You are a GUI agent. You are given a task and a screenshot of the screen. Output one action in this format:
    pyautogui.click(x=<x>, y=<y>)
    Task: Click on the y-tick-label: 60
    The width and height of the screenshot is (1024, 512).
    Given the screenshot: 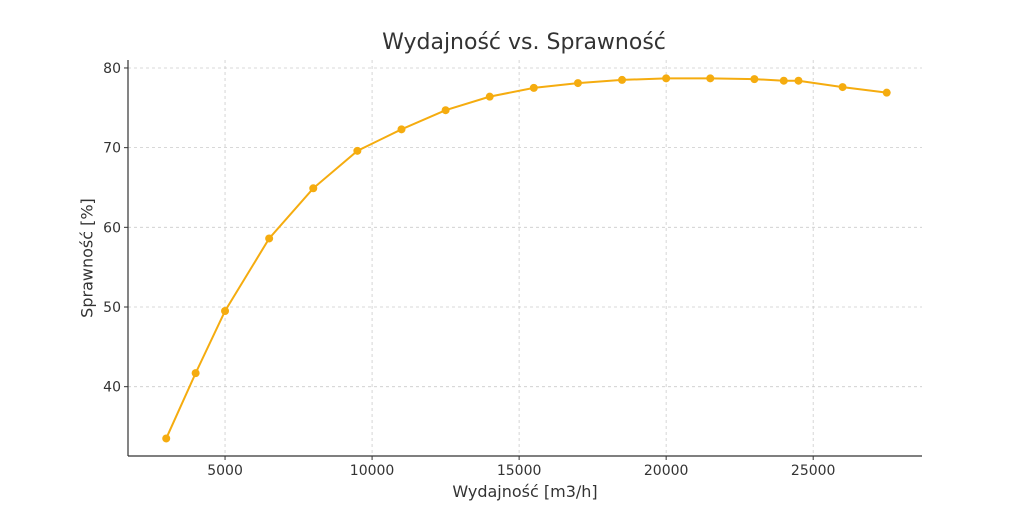 What is the action you would take?
    pyautogui.click(x=112, y=228)
    